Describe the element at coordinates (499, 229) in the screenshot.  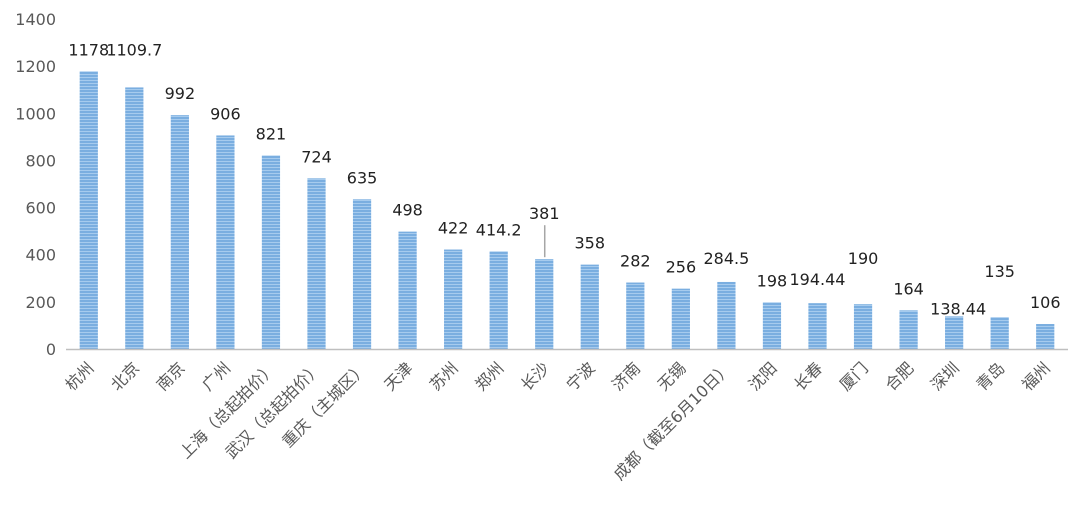
I see `data-label-9: 414.2` at that location.